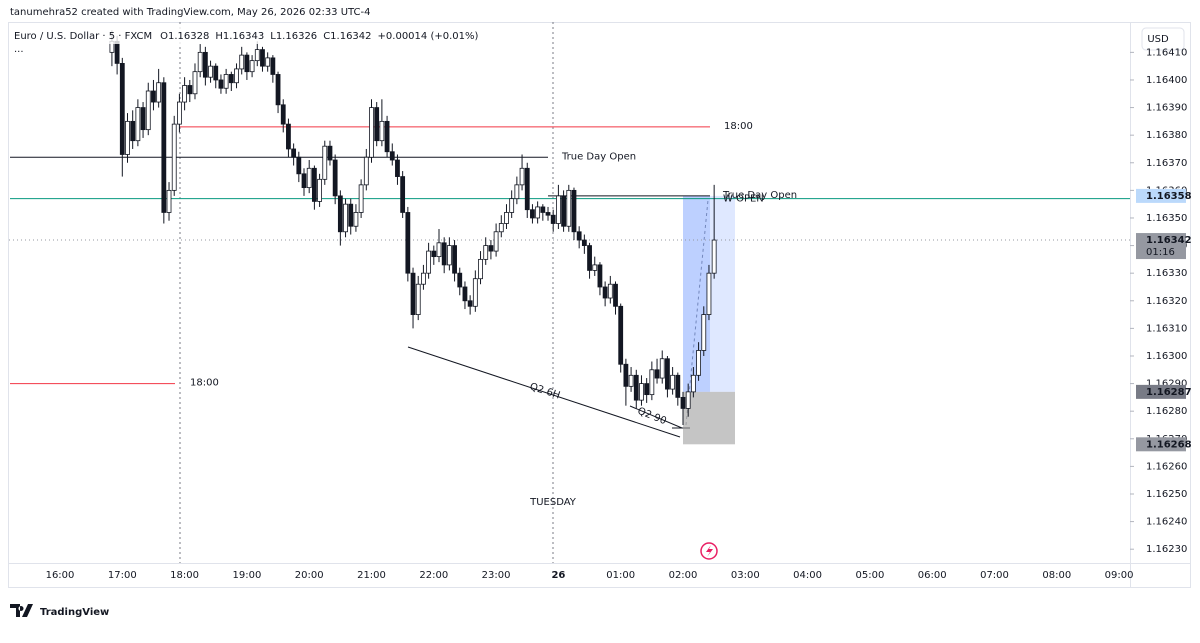 The width and height of the screenshot is (1200, 643). I want to click on legend-more: ···, so click(19, 52).